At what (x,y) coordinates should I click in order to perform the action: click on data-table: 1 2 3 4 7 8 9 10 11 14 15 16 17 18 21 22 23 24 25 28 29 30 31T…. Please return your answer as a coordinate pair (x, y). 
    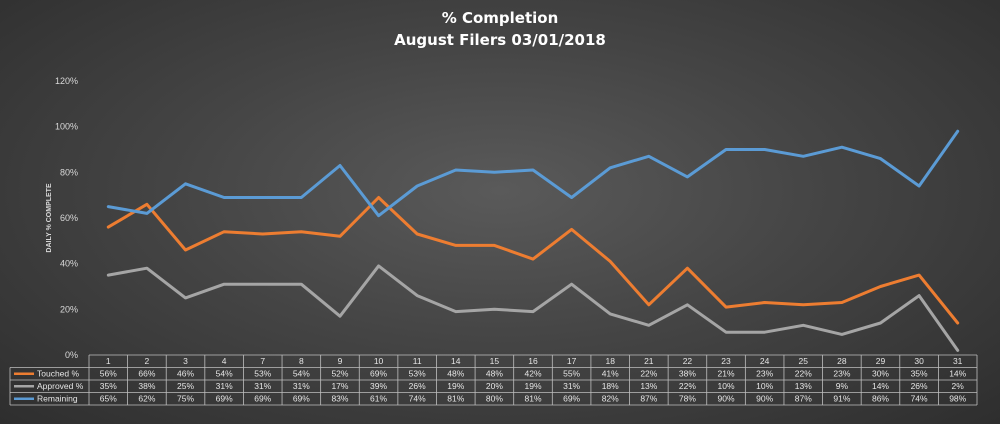
    Looking at the image, I should click on (493, 380).